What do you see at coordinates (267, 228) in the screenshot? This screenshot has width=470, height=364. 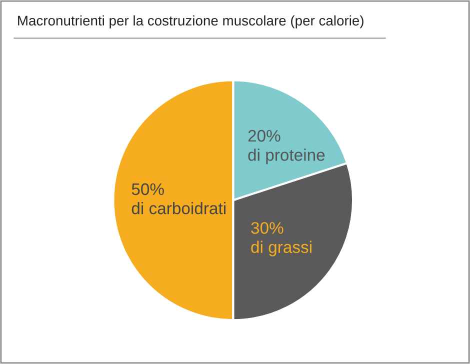 I see `data-label: 30%` at bounding box center [267, 228].